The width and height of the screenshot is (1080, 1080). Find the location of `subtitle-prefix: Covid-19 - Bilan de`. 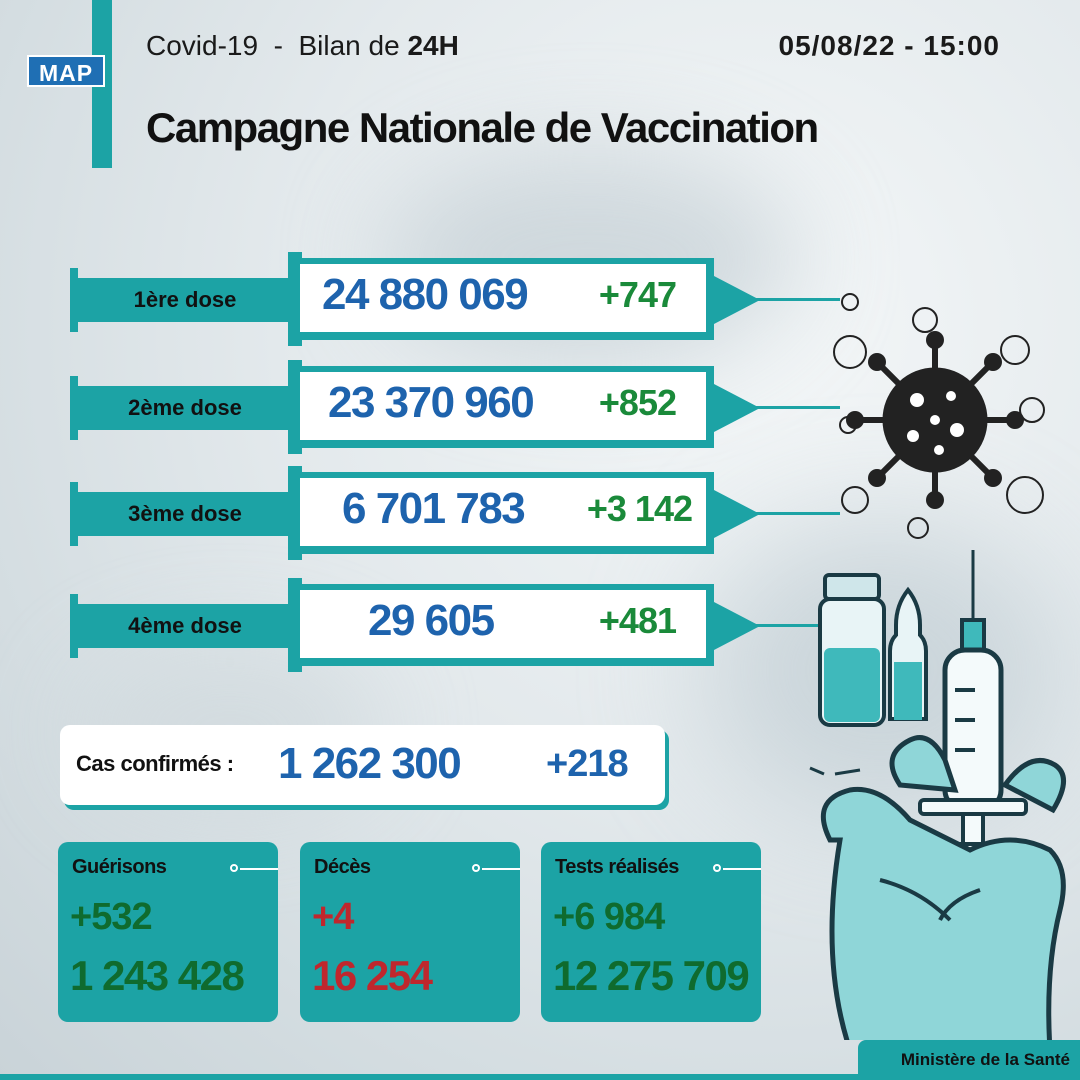

subtitle-prefix: Covid-19 - Bilan de is located at coordinates (277, 45).